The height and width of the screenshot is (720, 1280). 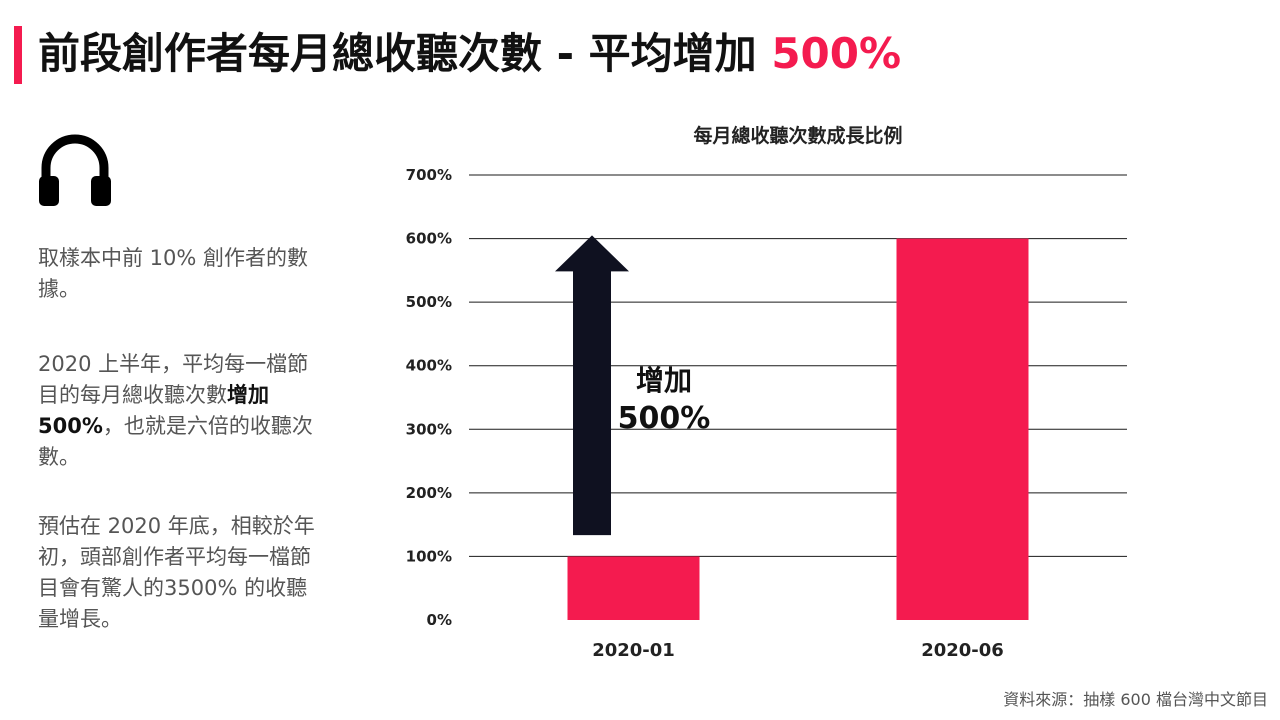 What do you see at coordinates (153, 410) in the screenshot?
I see `growth-text-bold: 增加 500%` at bounding box center [153, 410].